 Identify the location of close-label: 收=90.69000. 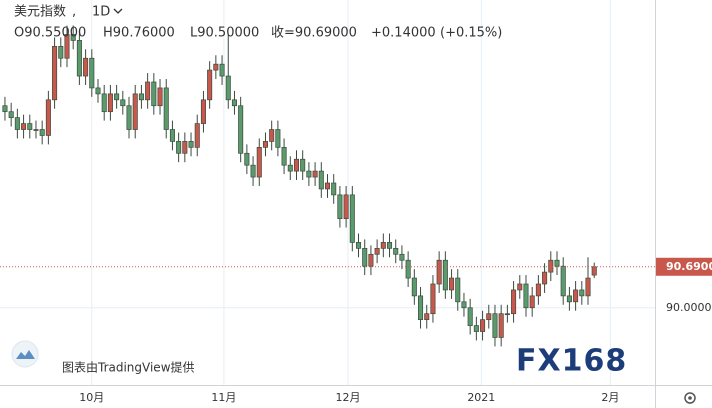
(314, 33).